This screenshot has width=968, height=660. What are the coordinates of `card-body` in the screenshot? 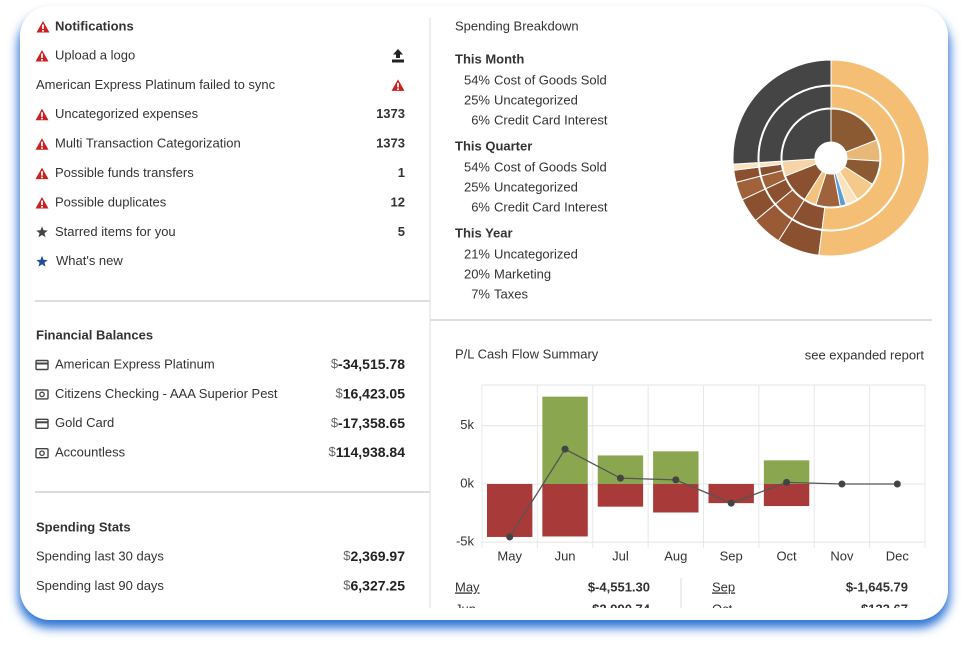 It's located at (42, 365).